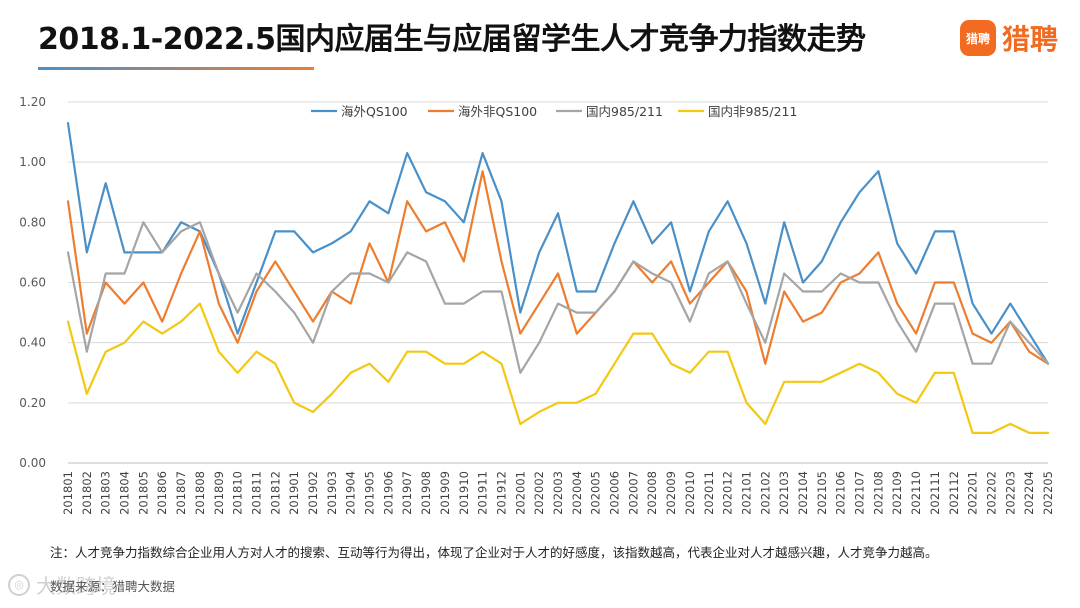 Image resolution: width=1080 pixels, height=608 pixels. I want to click on x-tick-label: 201912, so click(501, 493).